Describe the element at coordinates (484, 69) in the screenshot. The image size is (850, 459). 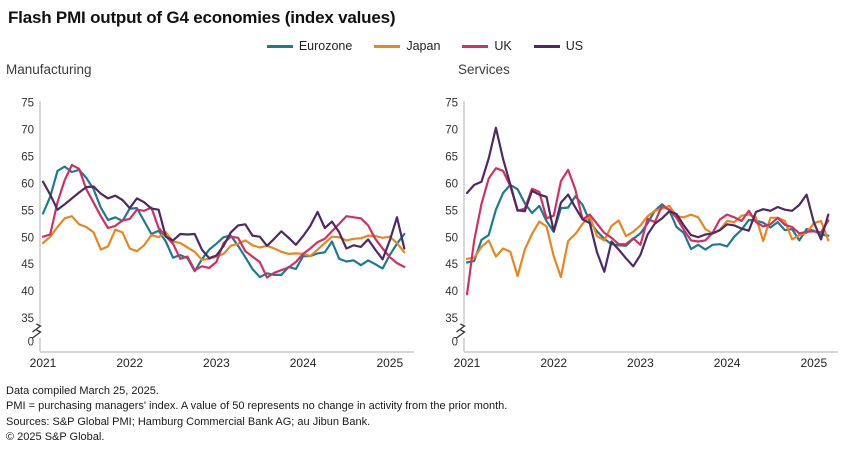
I see `panel-title-services: Services` at that location.